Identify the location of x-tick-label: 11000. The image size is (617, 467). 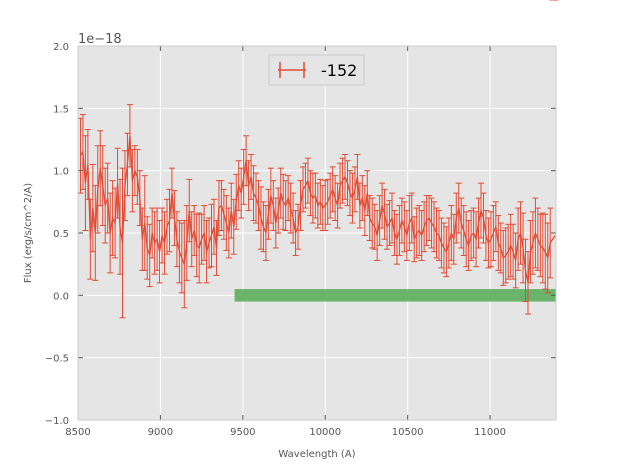
(490, 432).